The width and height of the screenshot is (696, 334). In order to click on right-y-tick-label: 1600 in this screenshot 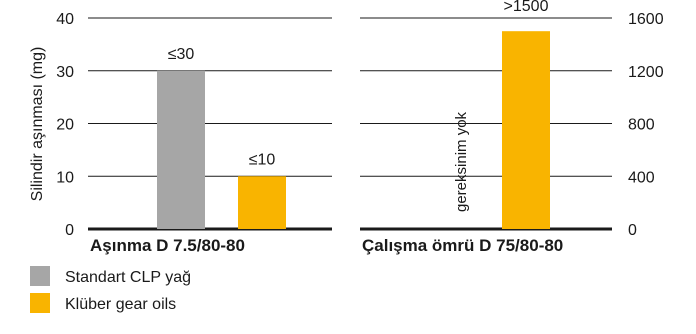, I will do `click(646, 19)`.